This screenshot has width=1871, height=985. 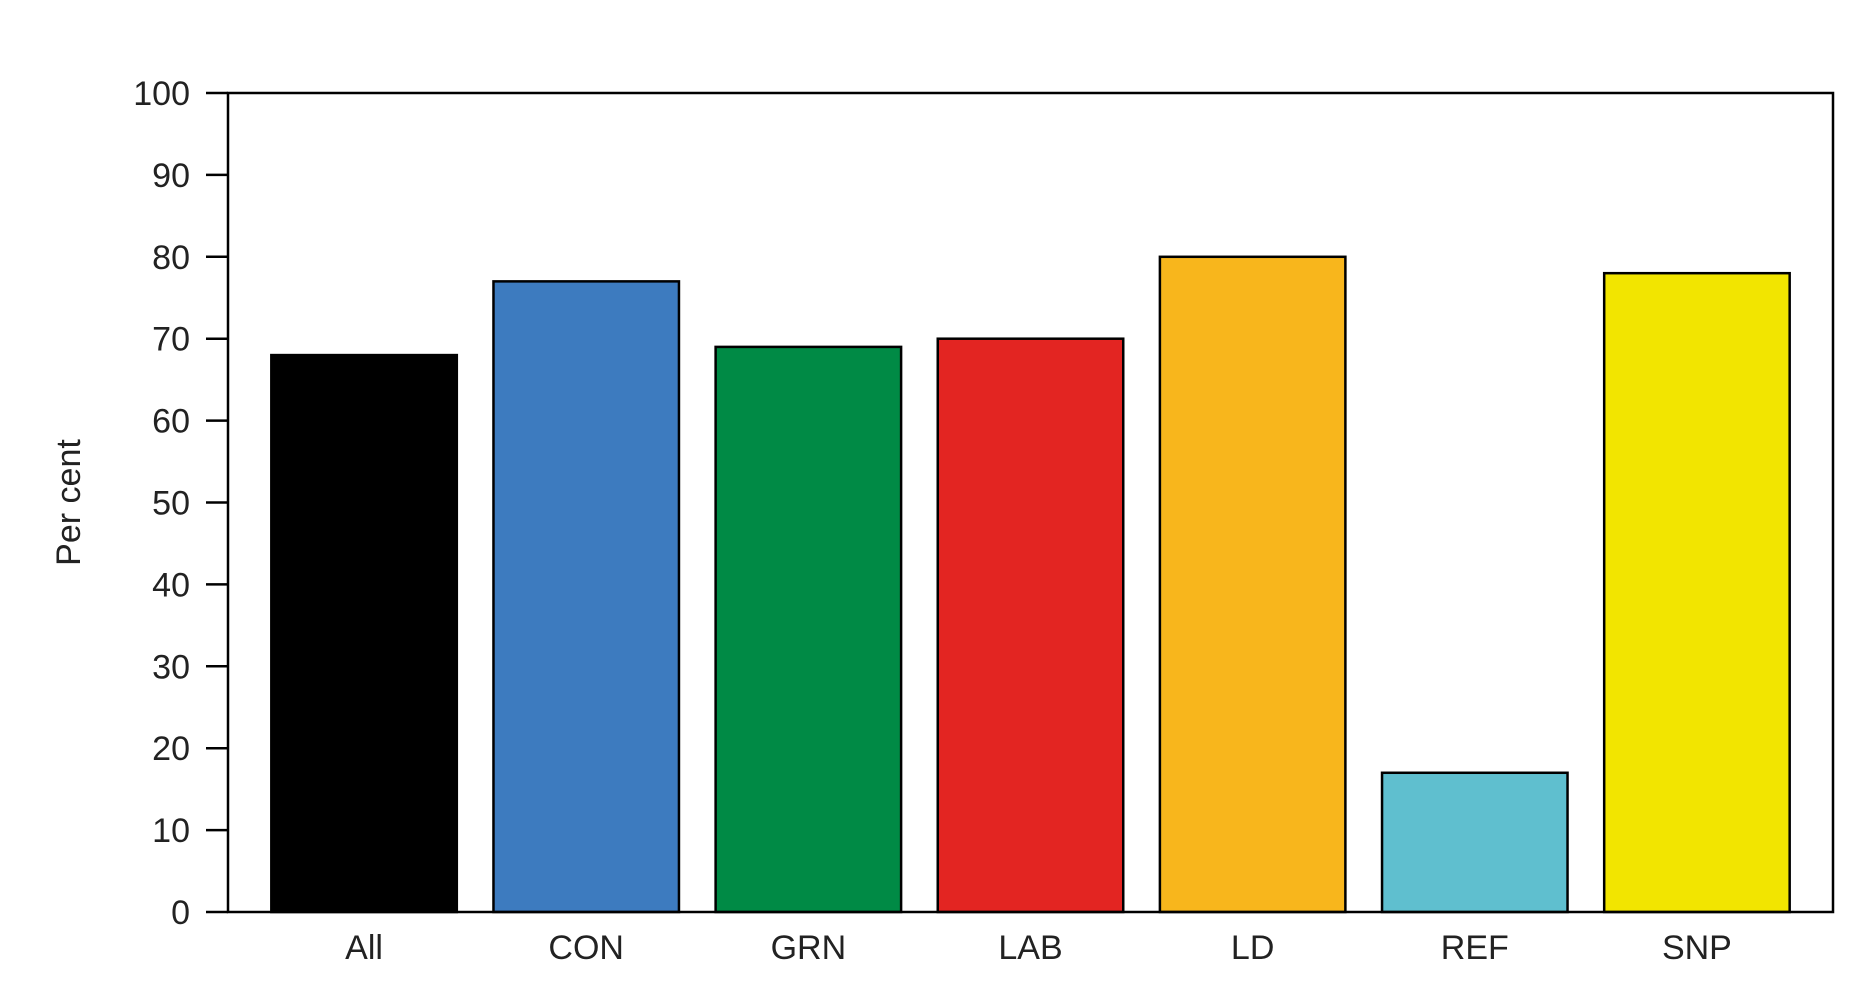 I want to click on y-tick-label: 10, so click(x=171, y=831).